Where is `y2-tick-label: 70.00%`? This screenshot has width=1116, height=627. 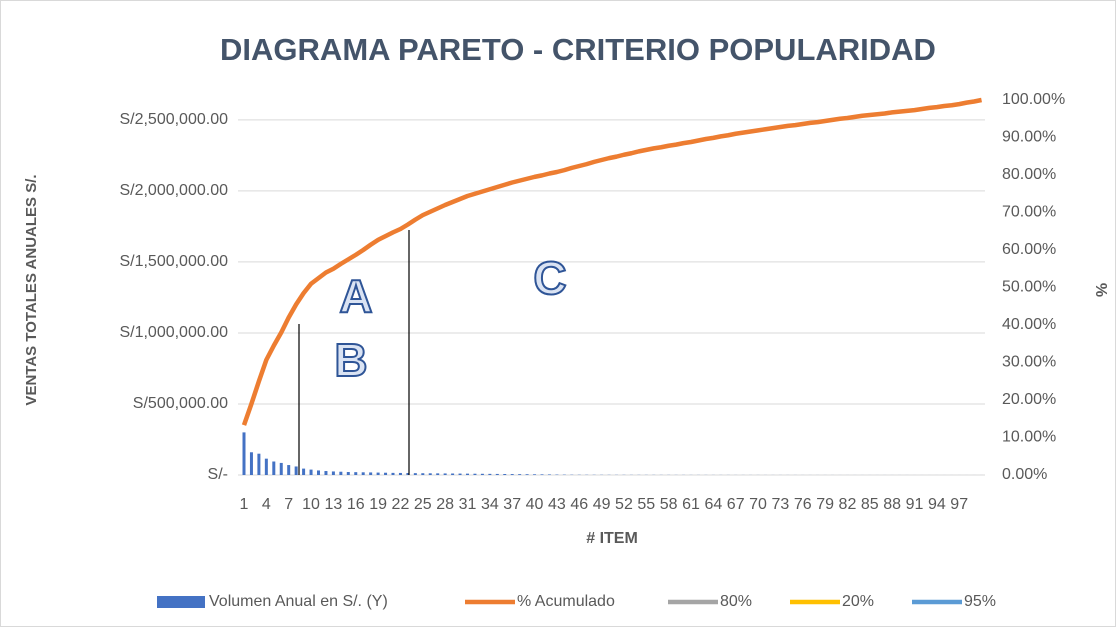
y2-tick-label: 70.00% is located at coordinates (1029, 212).